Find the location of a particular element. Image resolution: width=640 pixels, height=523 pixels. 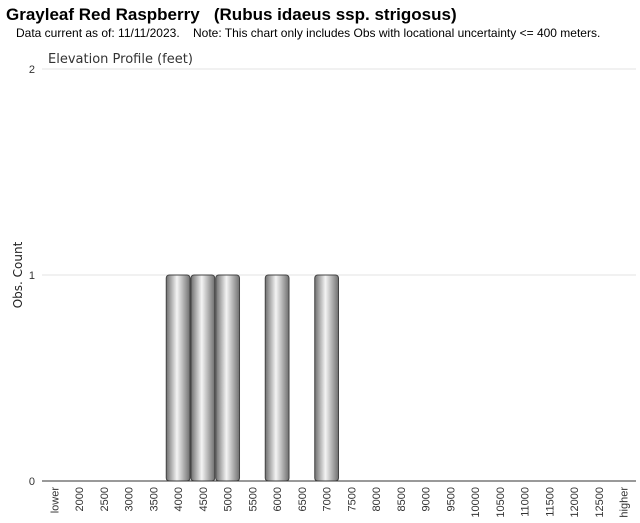

x-tick-label: 3000 is located at coordinates (130, 499).